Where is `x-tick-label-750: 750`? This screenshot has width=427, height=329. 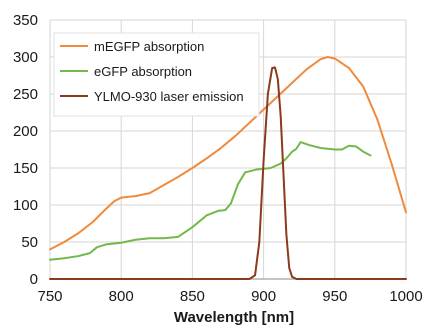 x-tick-label-750: 750 is located at coordinates (49, 296).